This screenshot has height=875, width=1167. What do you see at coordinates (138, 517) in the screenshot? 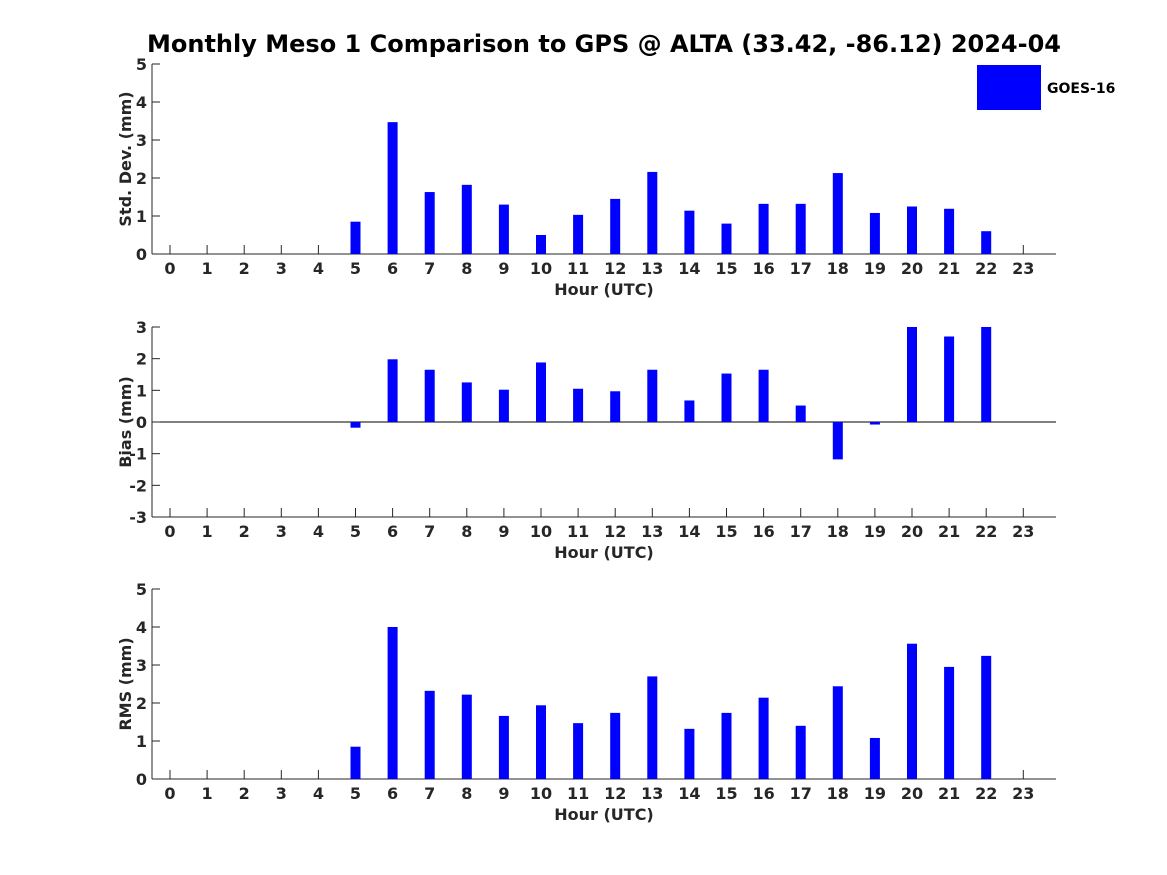
I see `y-tick-label: -3` at bounding box center [138, 517].